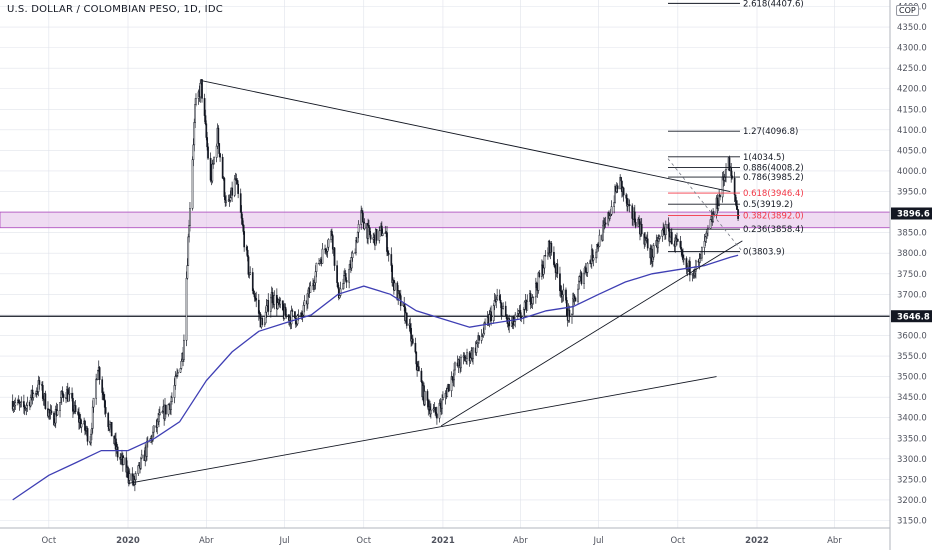  What do you see at coordinates (764, 158) in the screenshot?
I see `fib-level-label: 1(4034.5)` at bounding box center [764, 158].